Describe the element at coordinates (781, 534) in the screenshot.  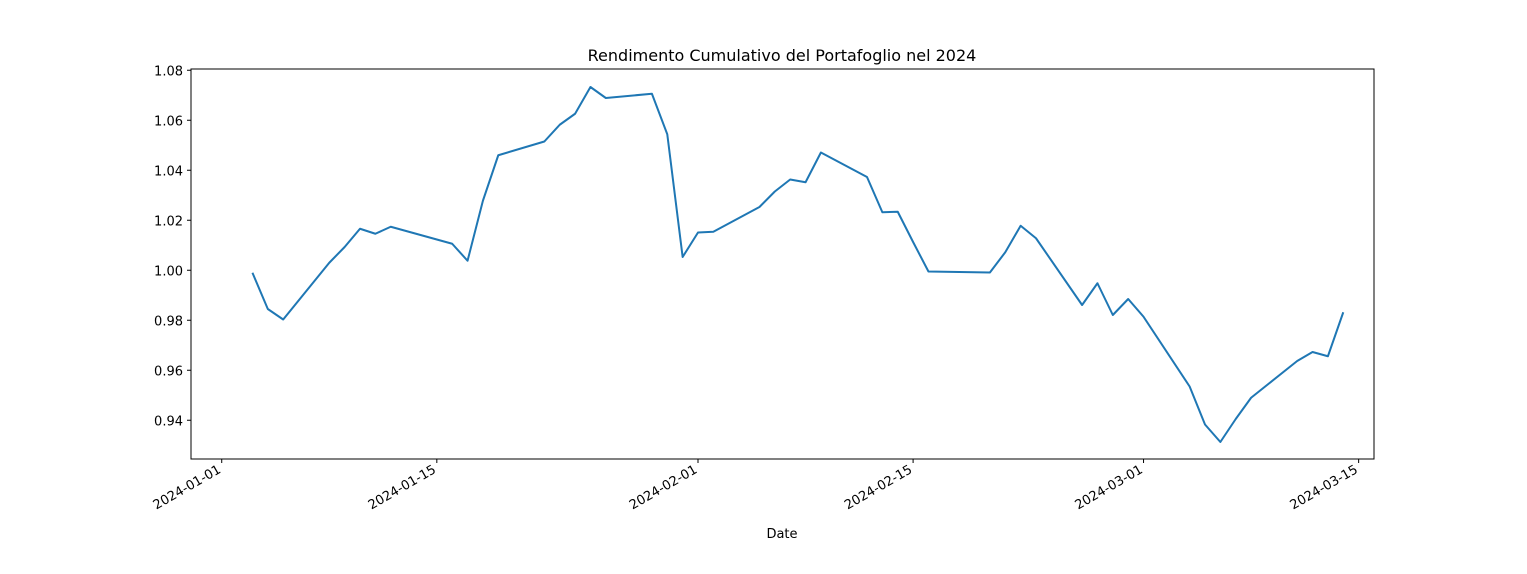
I see `x-axis-label: Date` at that location.